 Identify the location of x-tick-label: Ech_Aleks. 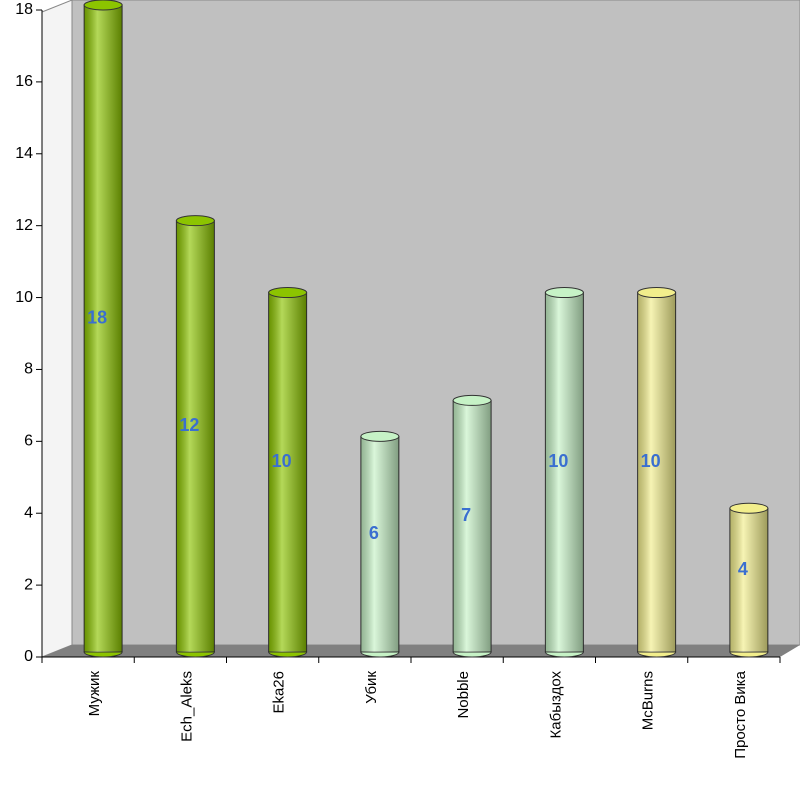
(186, 706).